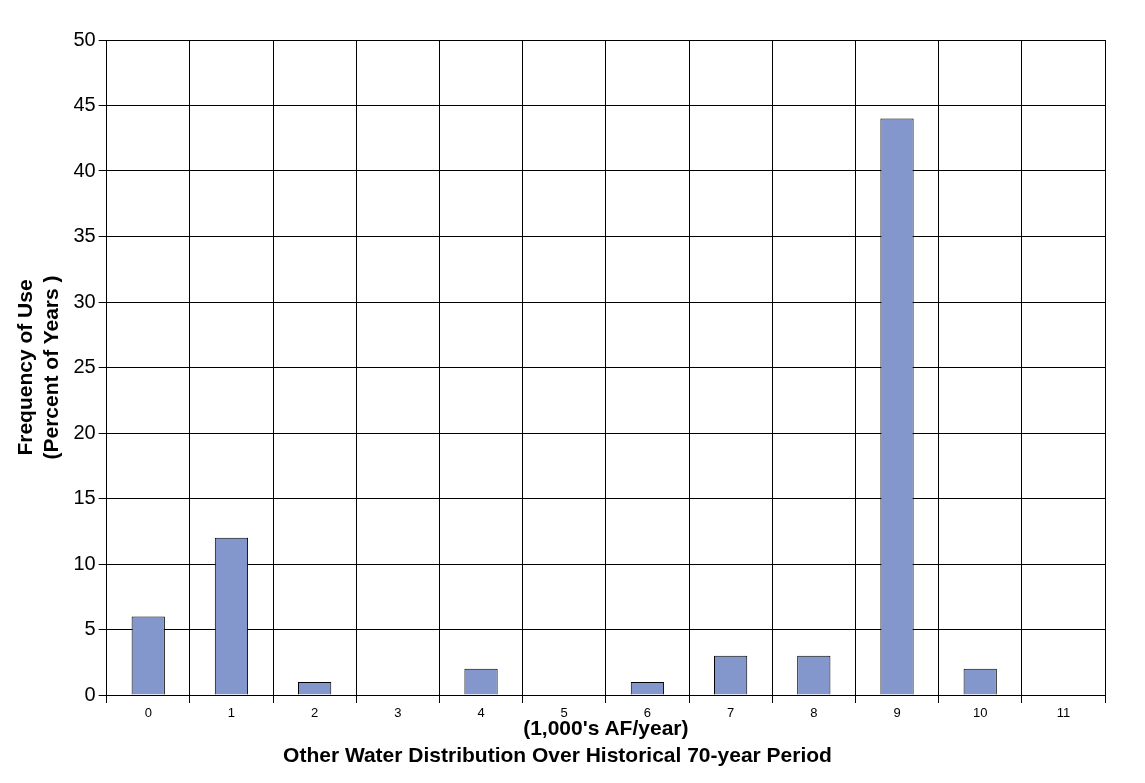 The image size is (1145, 783). Describe the element at coordinates (731, 713) in the screenshot. I see `x-tick-label: 7` at that location.